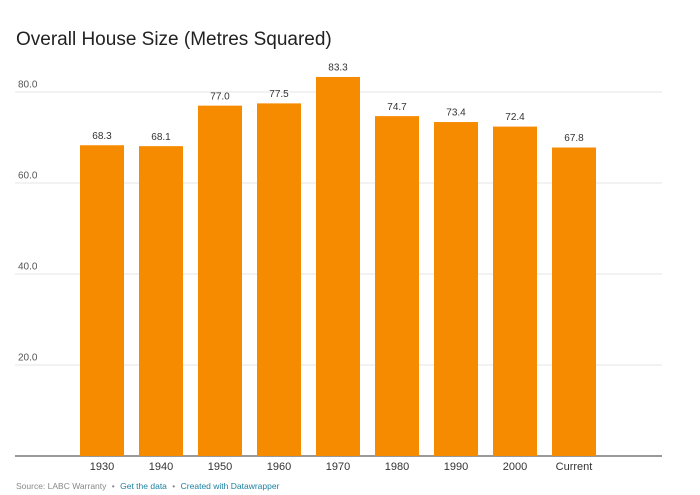 The width and height of the screenshot is (700, 495). Describe the element at coordinates (397, 107) in the screenshot. I see `value-label: 74.7` at that location.